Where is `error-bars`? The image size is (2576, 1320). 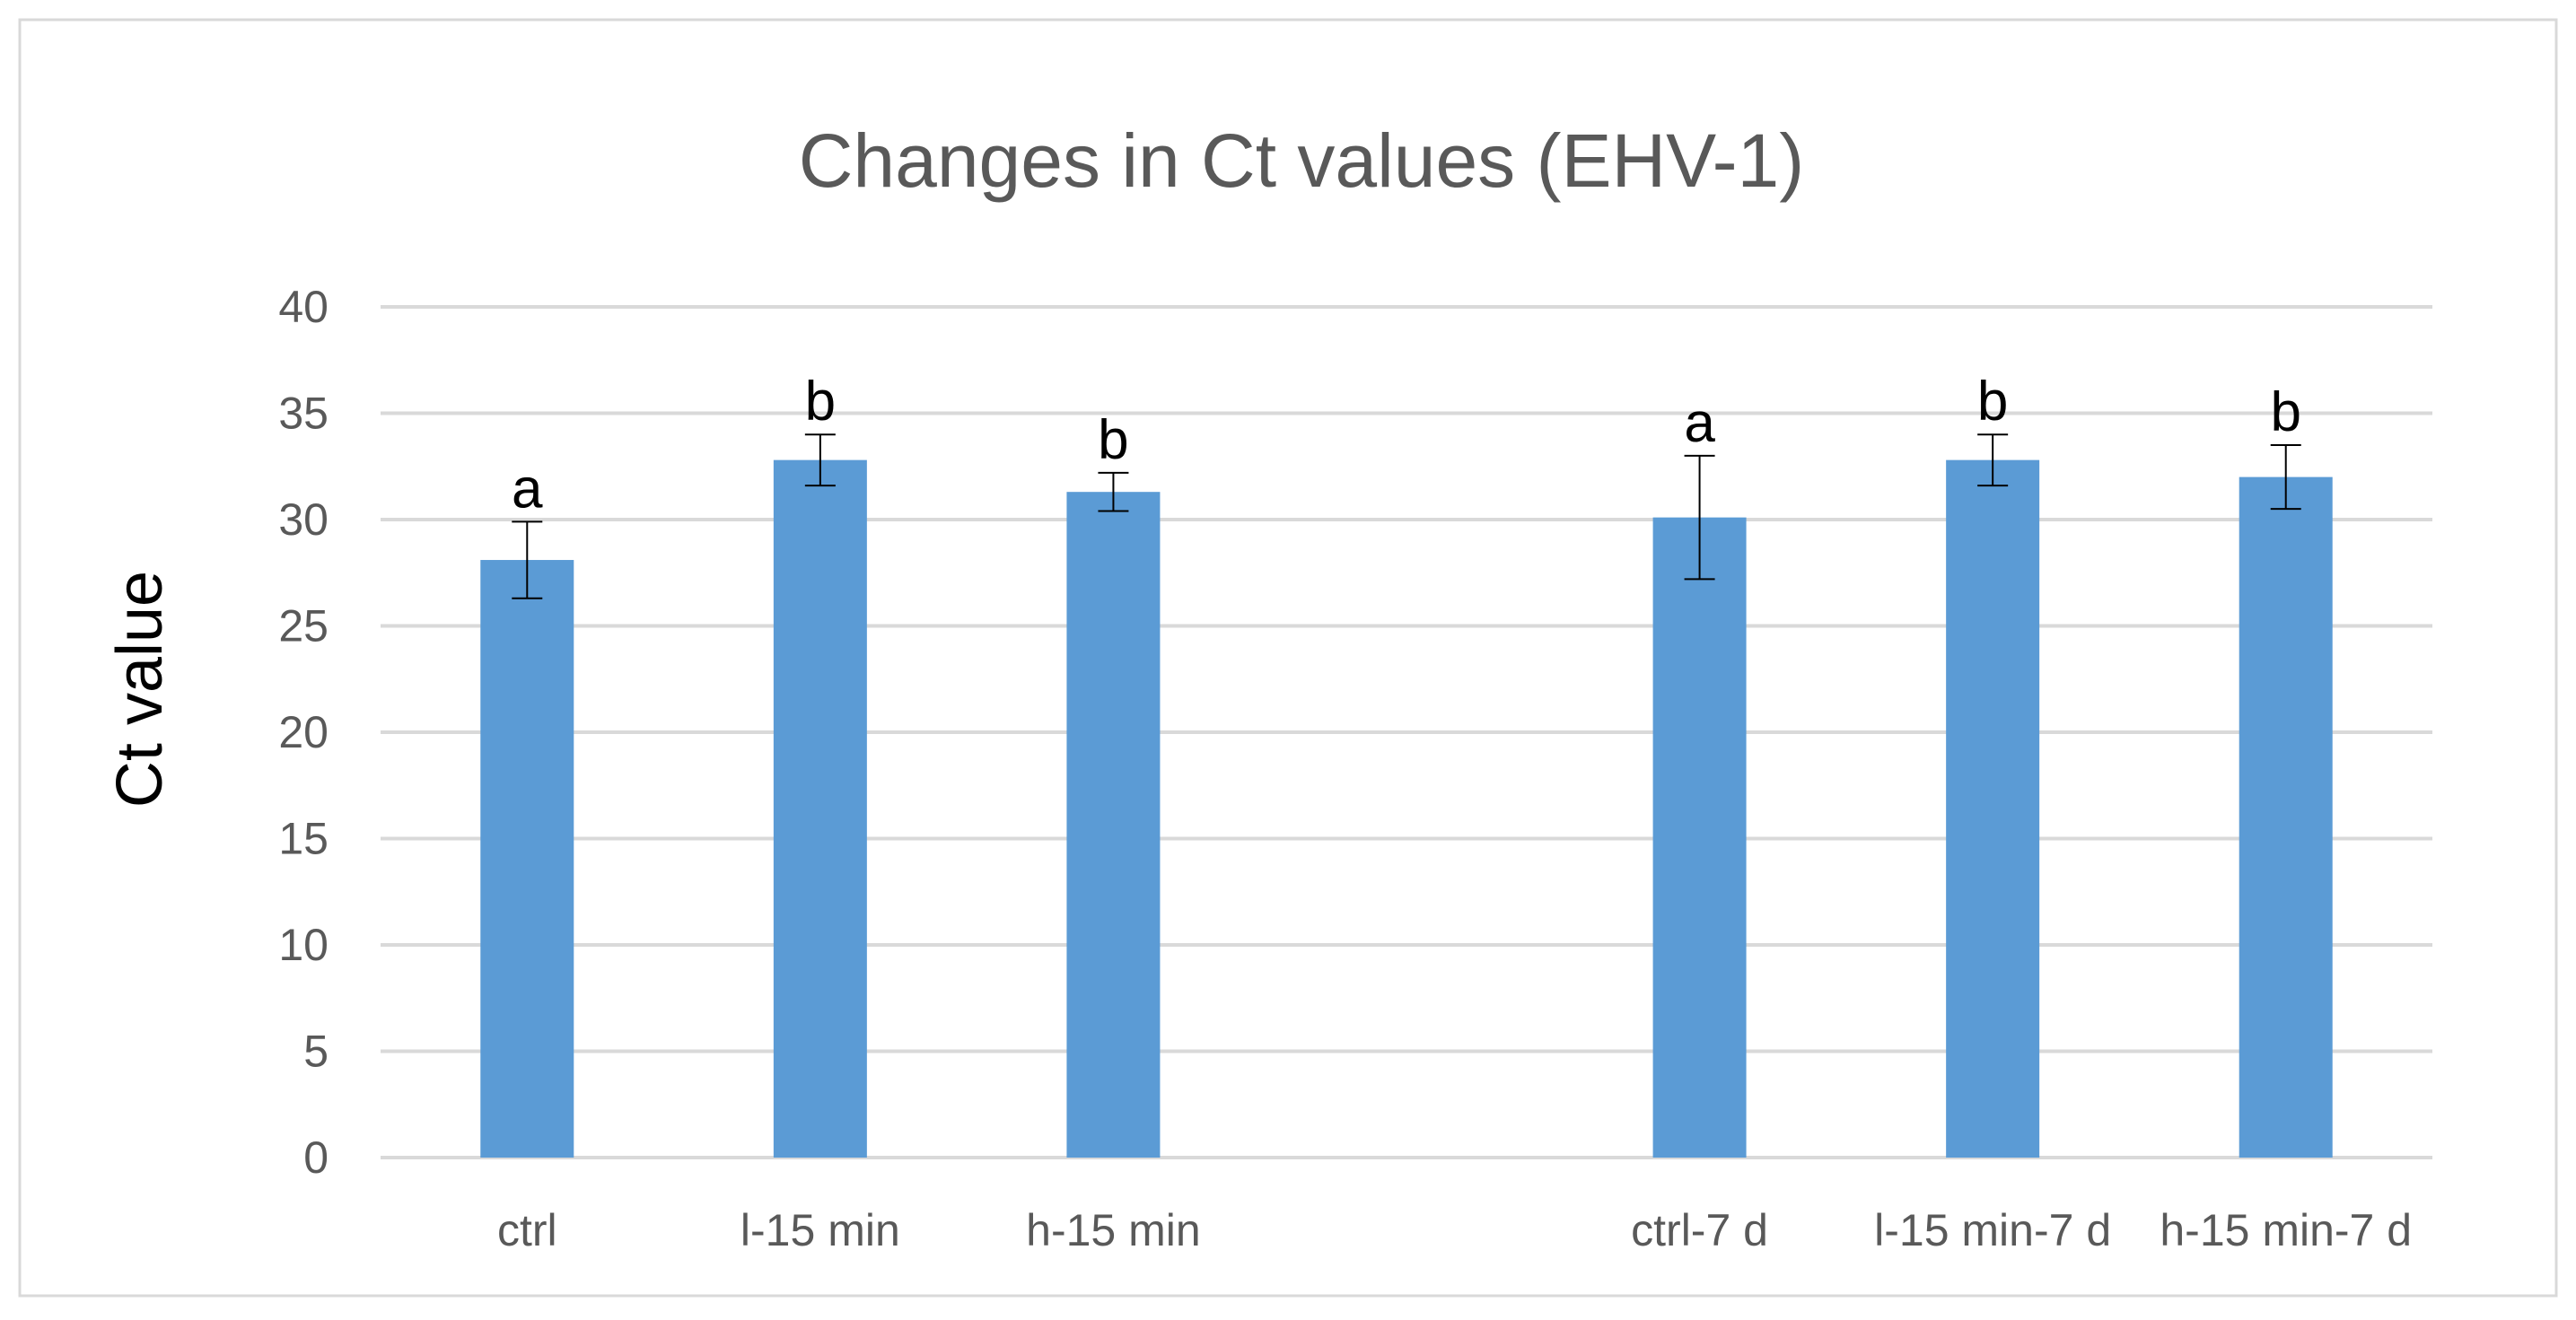
error-bars is located at coordinates (1406, 516).